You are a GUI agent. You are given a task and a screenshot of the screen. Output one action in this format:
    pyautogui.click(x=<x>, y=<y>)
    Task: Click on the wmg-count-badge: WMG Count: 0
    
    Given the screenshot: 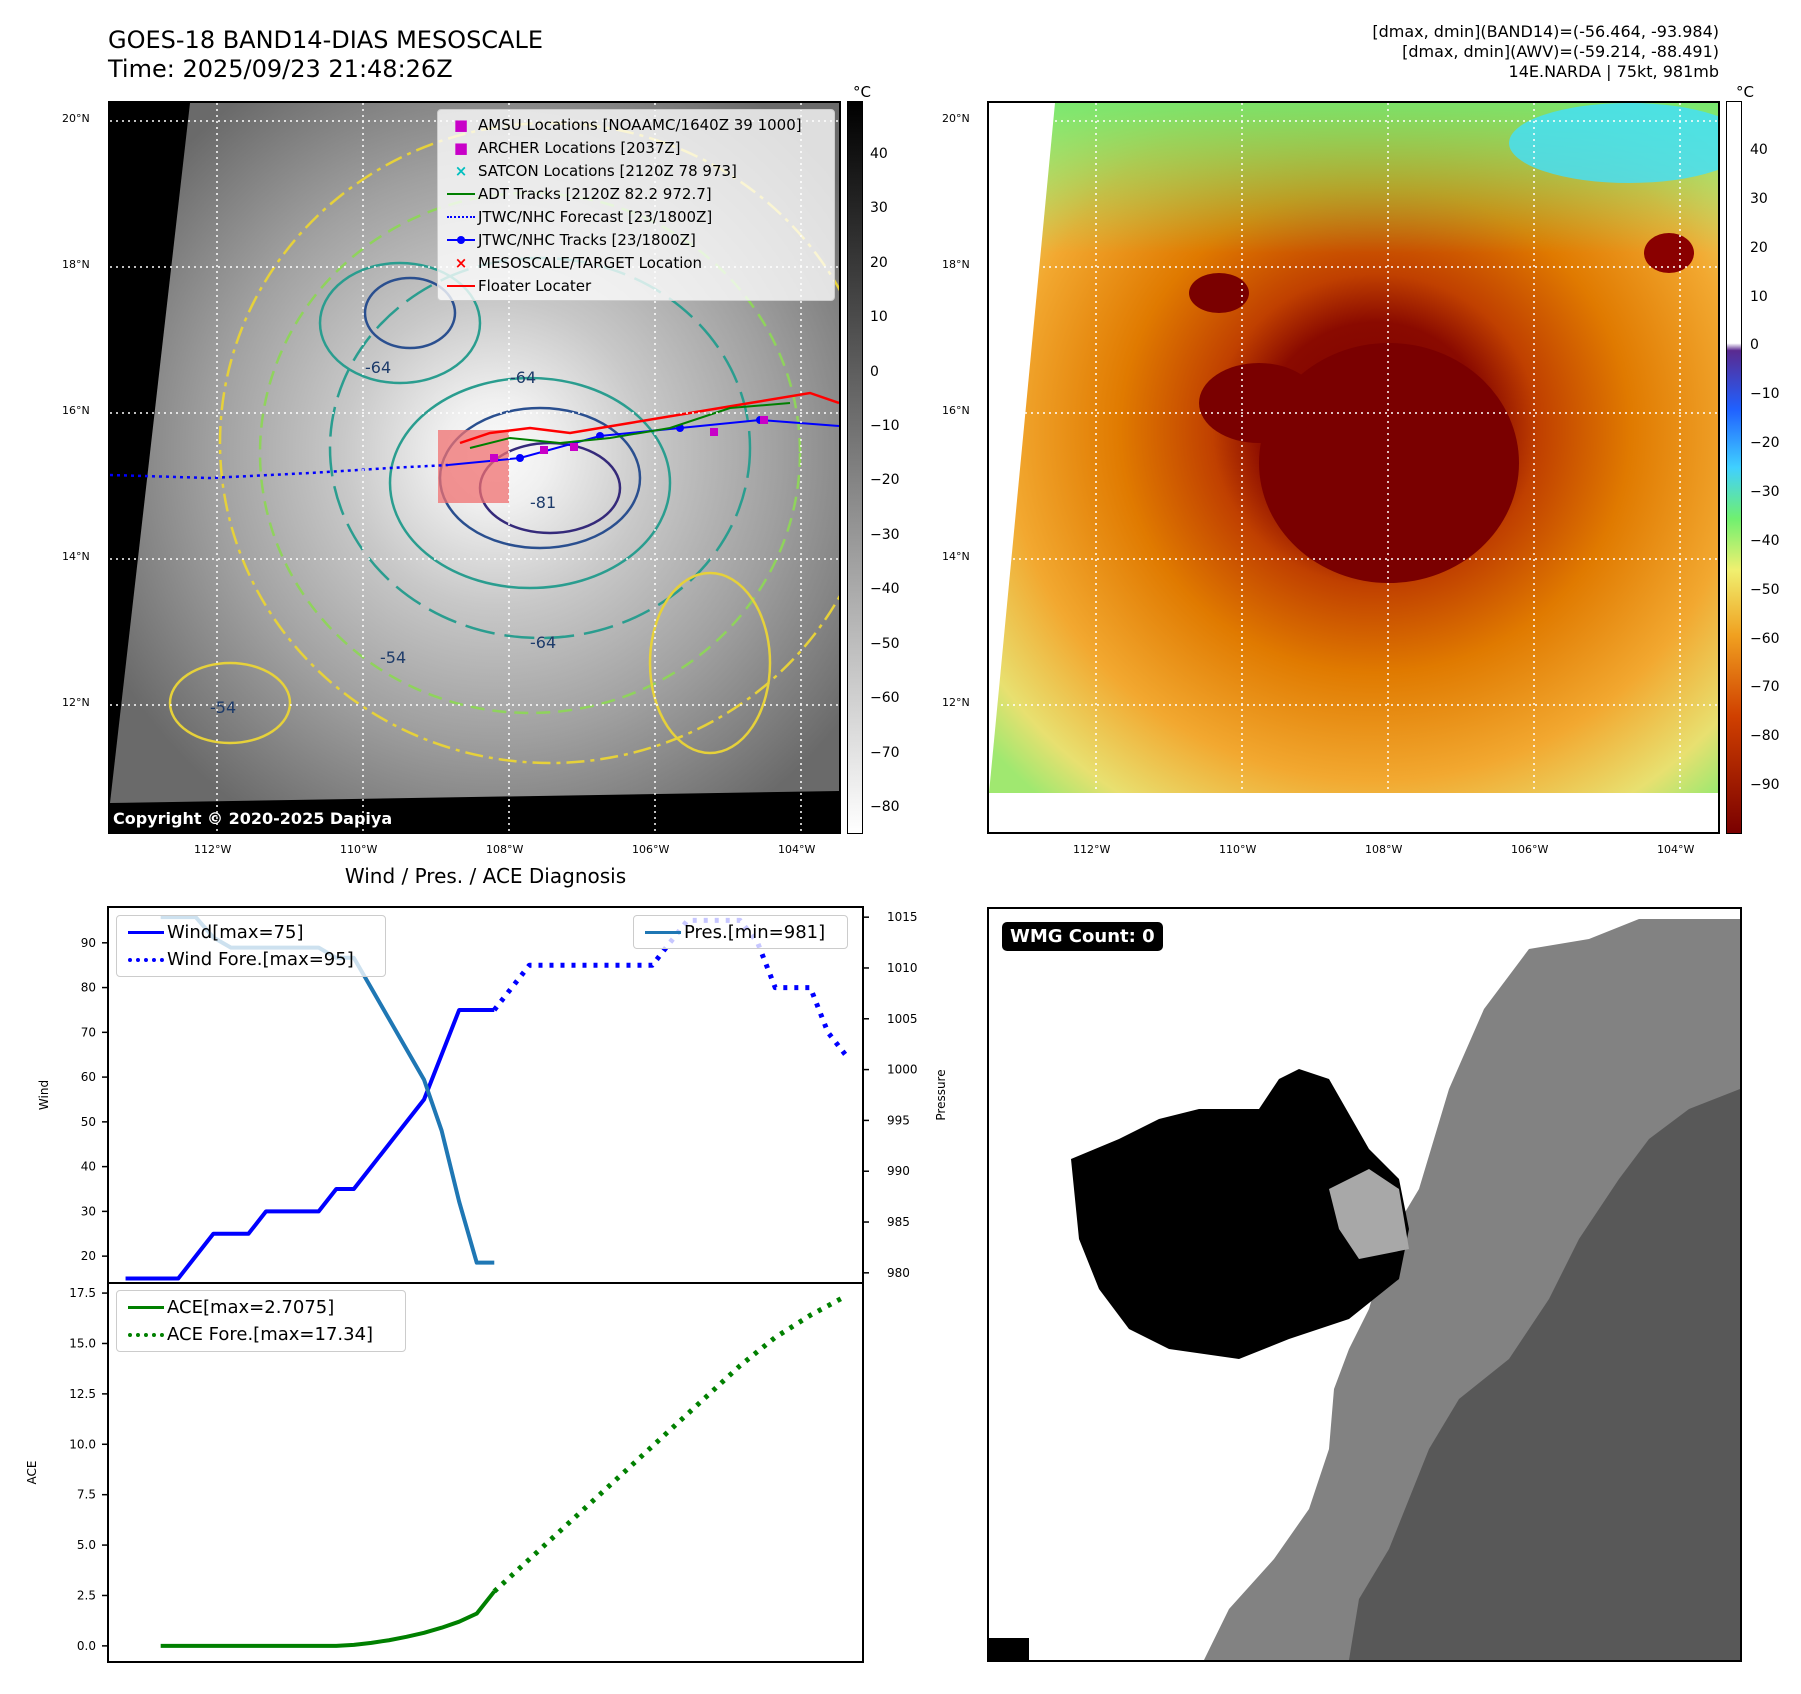 What is the action you would take?
    pyautogui.click(x=1082, y=936)
    